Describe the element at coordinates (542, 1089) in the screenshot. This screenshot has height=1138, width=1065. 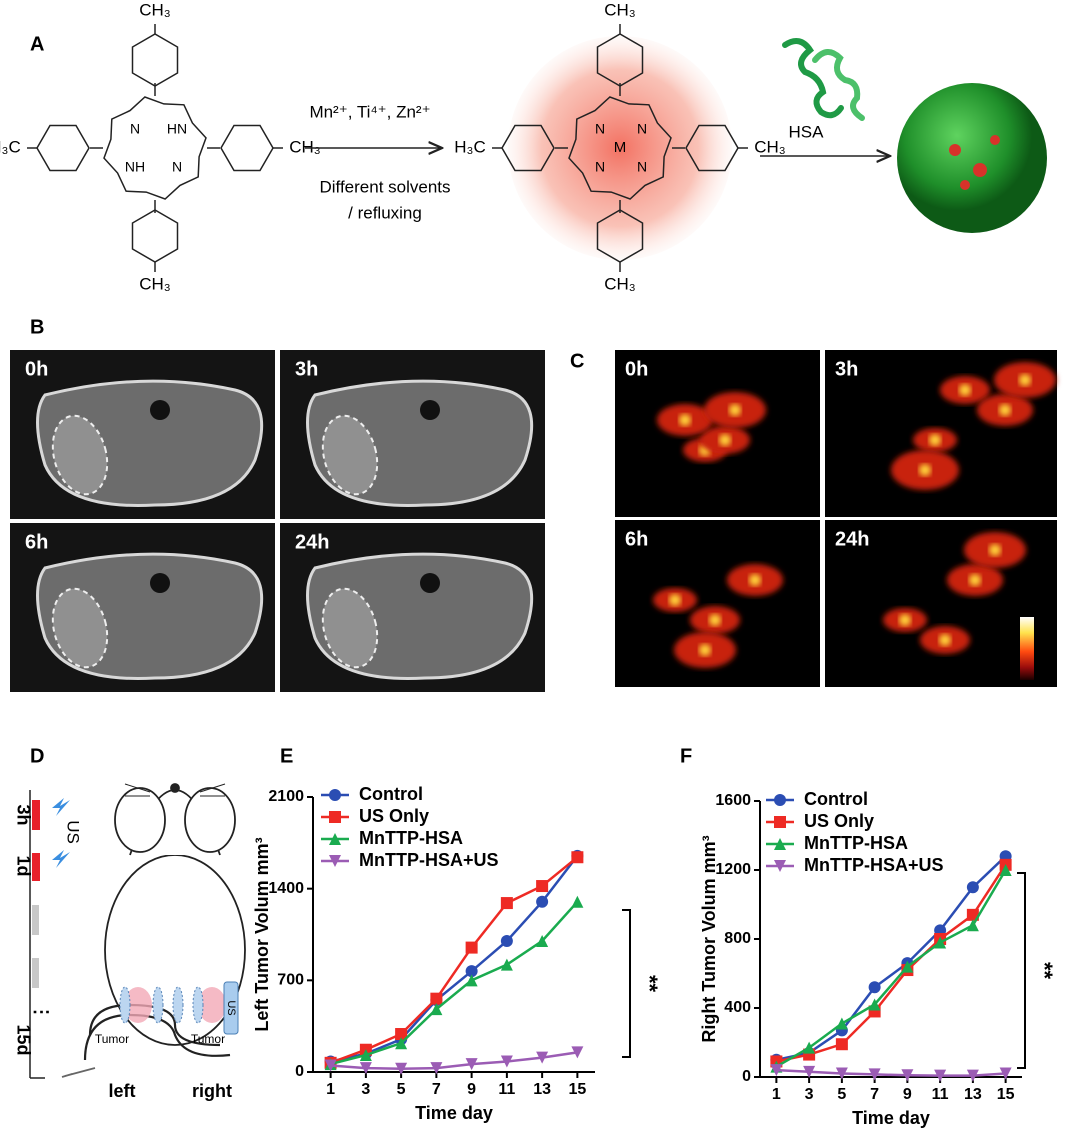
I see `x-tick-label: 13` at that location.